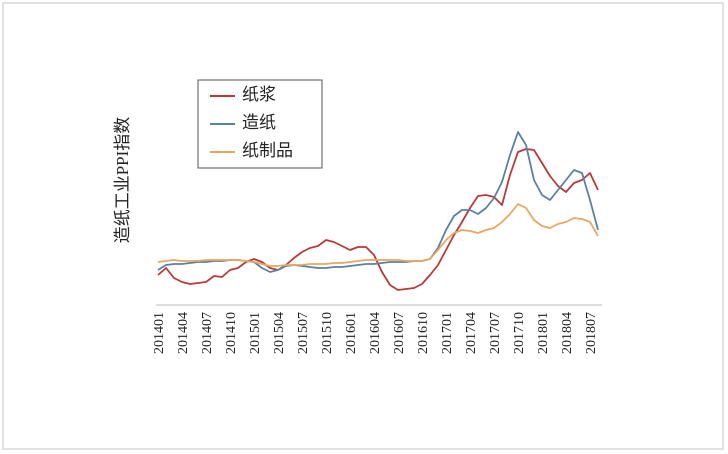 The height and width of the screenshot is (454, 728). I want to click on y-axis-label: 造纸工业PPI指数, so click(122, 180).